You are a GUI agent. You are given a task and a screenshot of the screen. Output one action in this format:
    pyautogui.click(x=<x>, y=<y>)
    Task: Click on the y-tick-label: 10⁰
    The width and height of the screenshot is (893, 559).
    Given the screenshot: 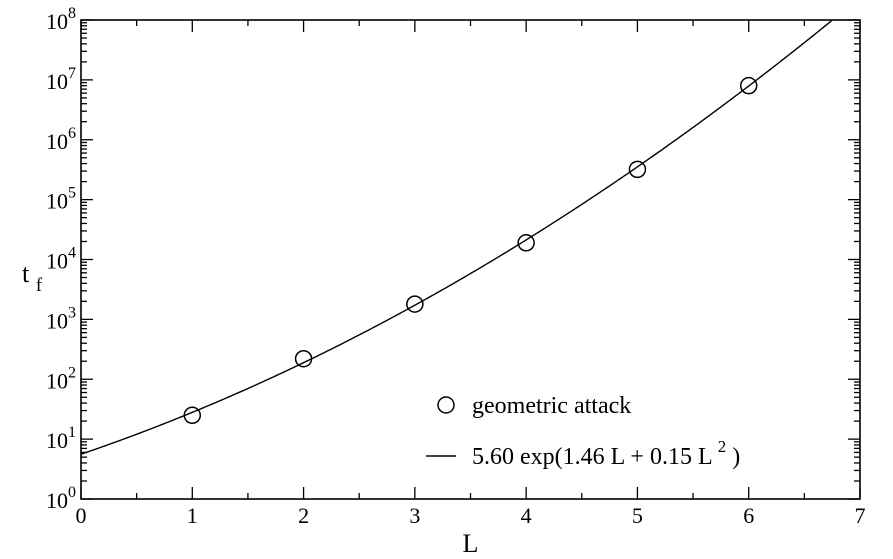 What is the action you would take?
    pyautogui.click(x=61, y=498)
    